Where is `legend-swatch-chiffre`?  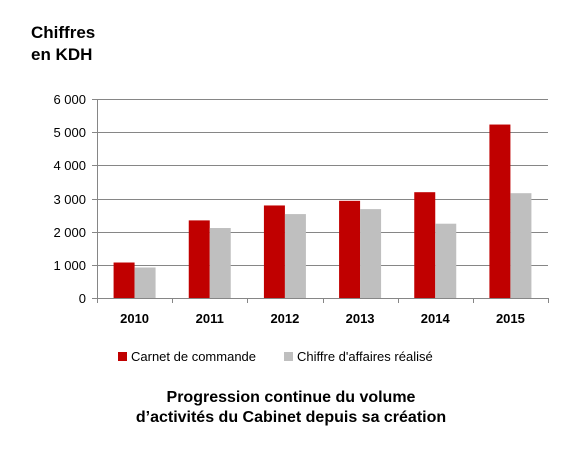 legend-swatch-chiffre is located at coordinates (289, 356).